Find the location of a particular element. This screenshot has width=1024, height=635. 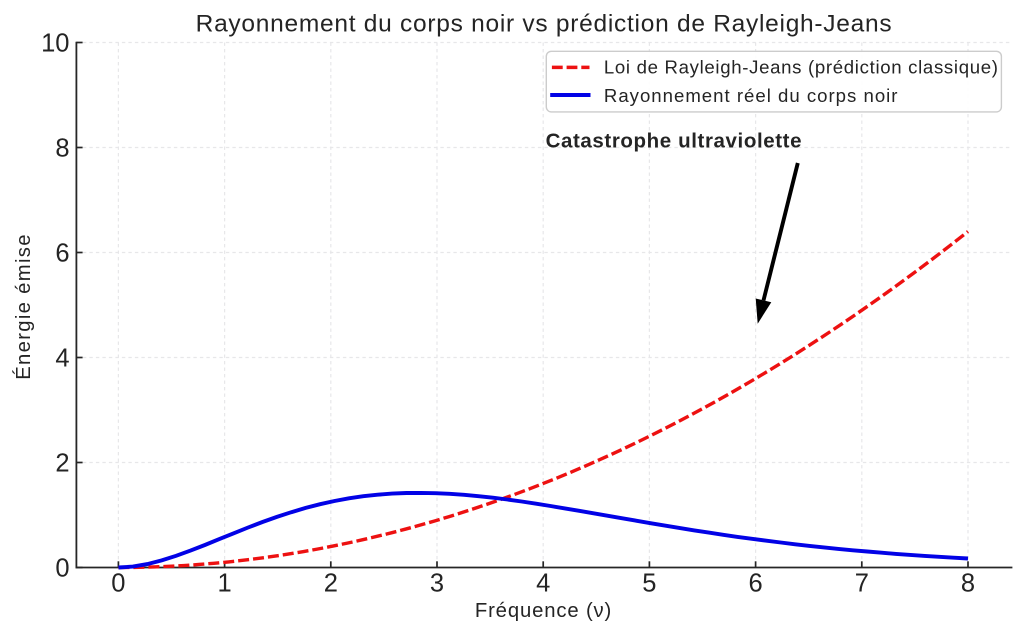

svg-text: 5 is located at coordinates (649, 584).